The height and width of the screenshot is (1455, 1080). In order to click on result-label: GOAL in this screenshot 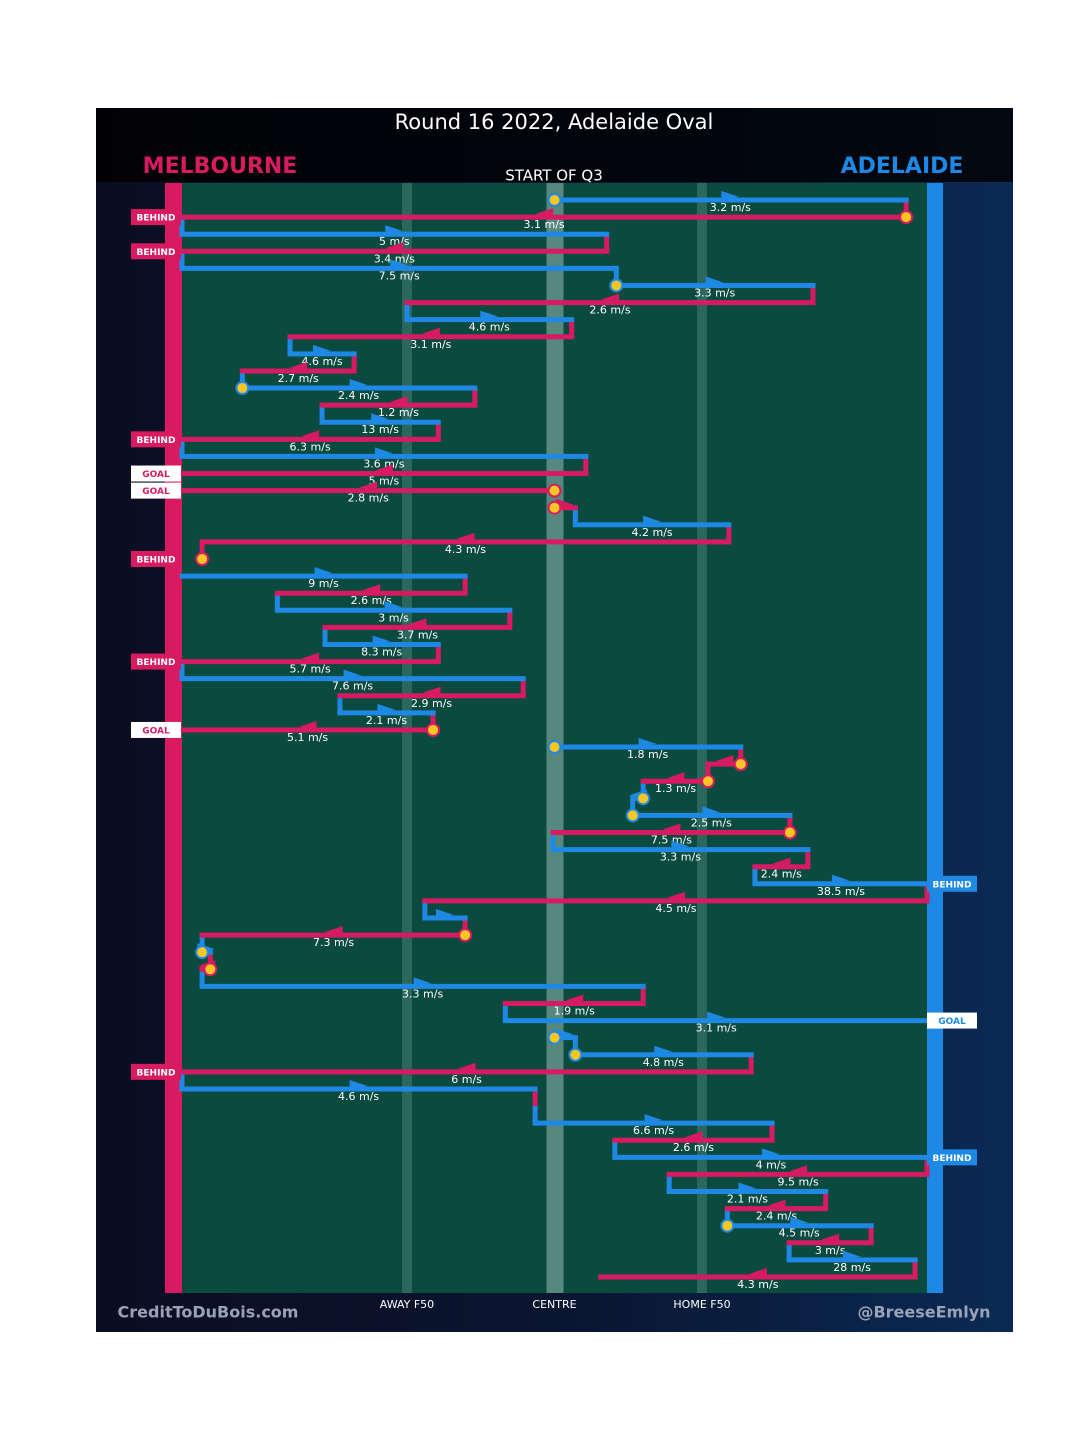, I will do `click(156, 731)`.